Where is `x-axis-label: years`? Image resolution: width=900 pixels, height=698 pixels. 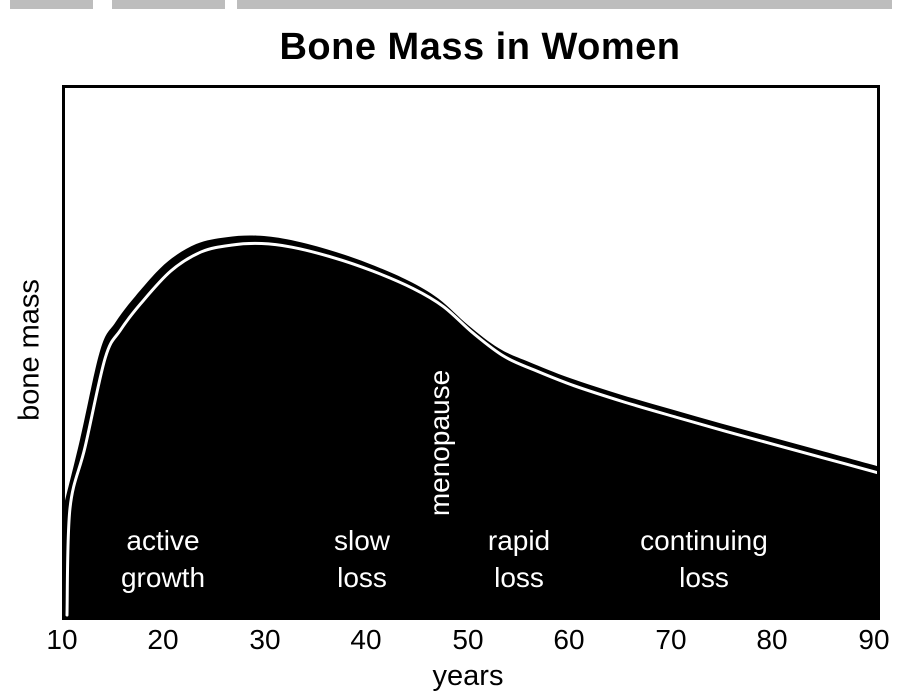 x-axis-label: years is located at coordinates (468, 676).